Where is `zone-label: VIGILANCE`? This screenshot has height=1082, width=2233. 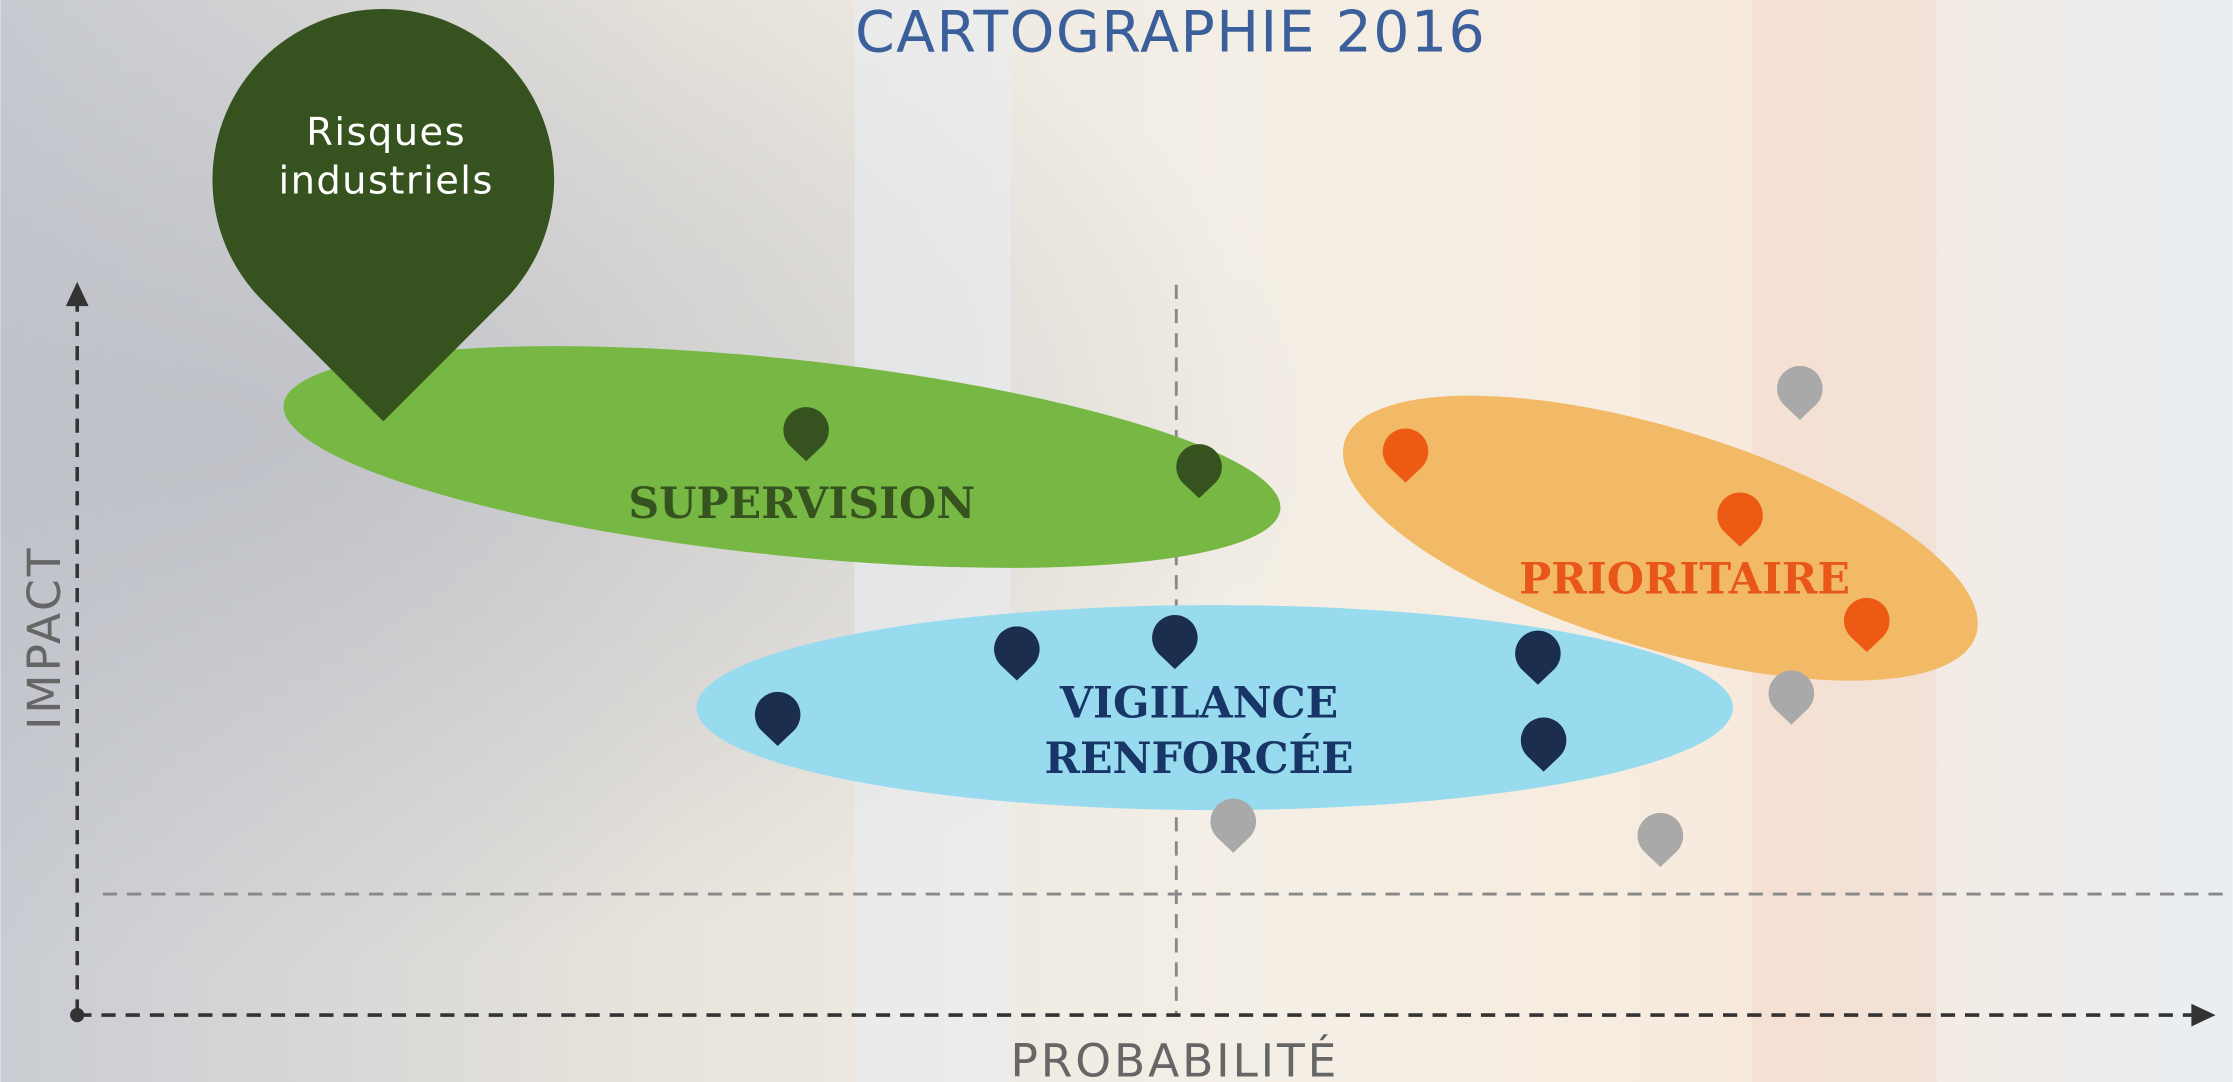
zone-label: VIGILANCE is located at coordinates (1198, 704).